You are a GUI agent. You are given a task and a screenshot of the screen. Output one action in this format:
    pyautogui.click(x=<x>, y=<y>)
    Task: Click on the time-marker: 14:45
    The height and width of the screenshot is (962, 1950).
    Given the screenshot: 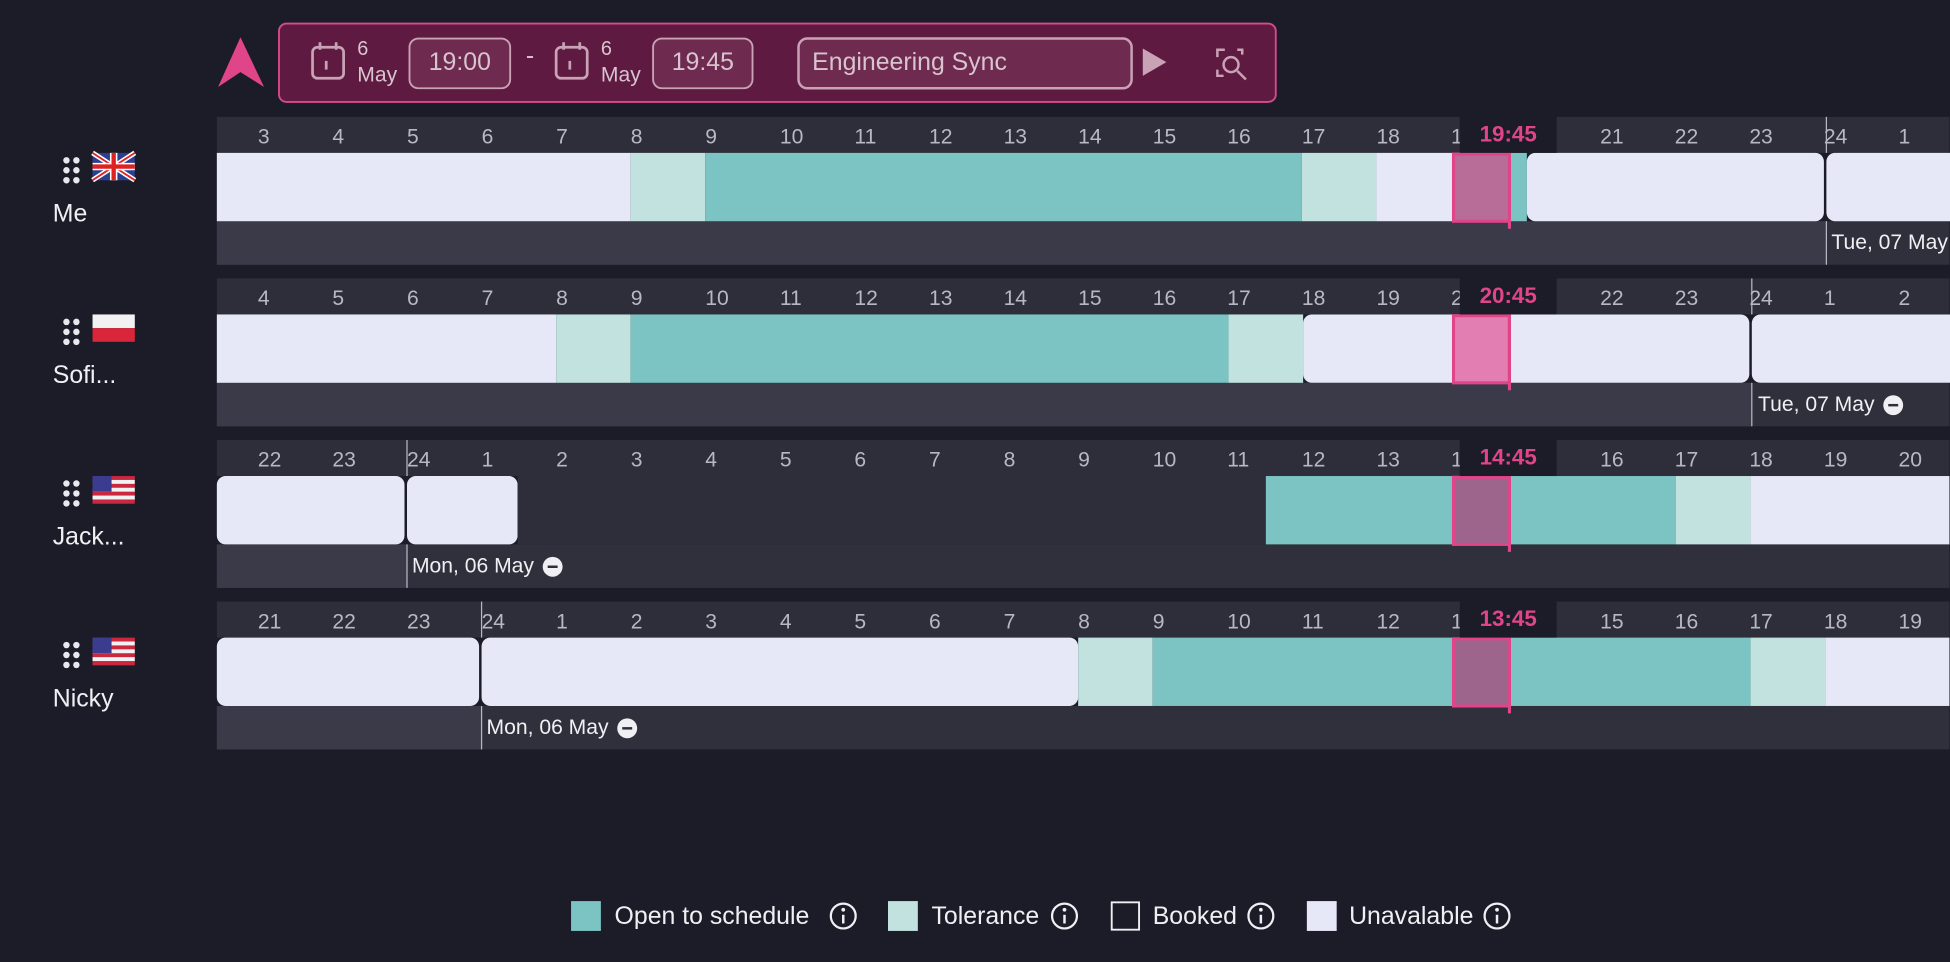 What is the action you would take?
    pyautogui.click(x=1508, y=457)
    